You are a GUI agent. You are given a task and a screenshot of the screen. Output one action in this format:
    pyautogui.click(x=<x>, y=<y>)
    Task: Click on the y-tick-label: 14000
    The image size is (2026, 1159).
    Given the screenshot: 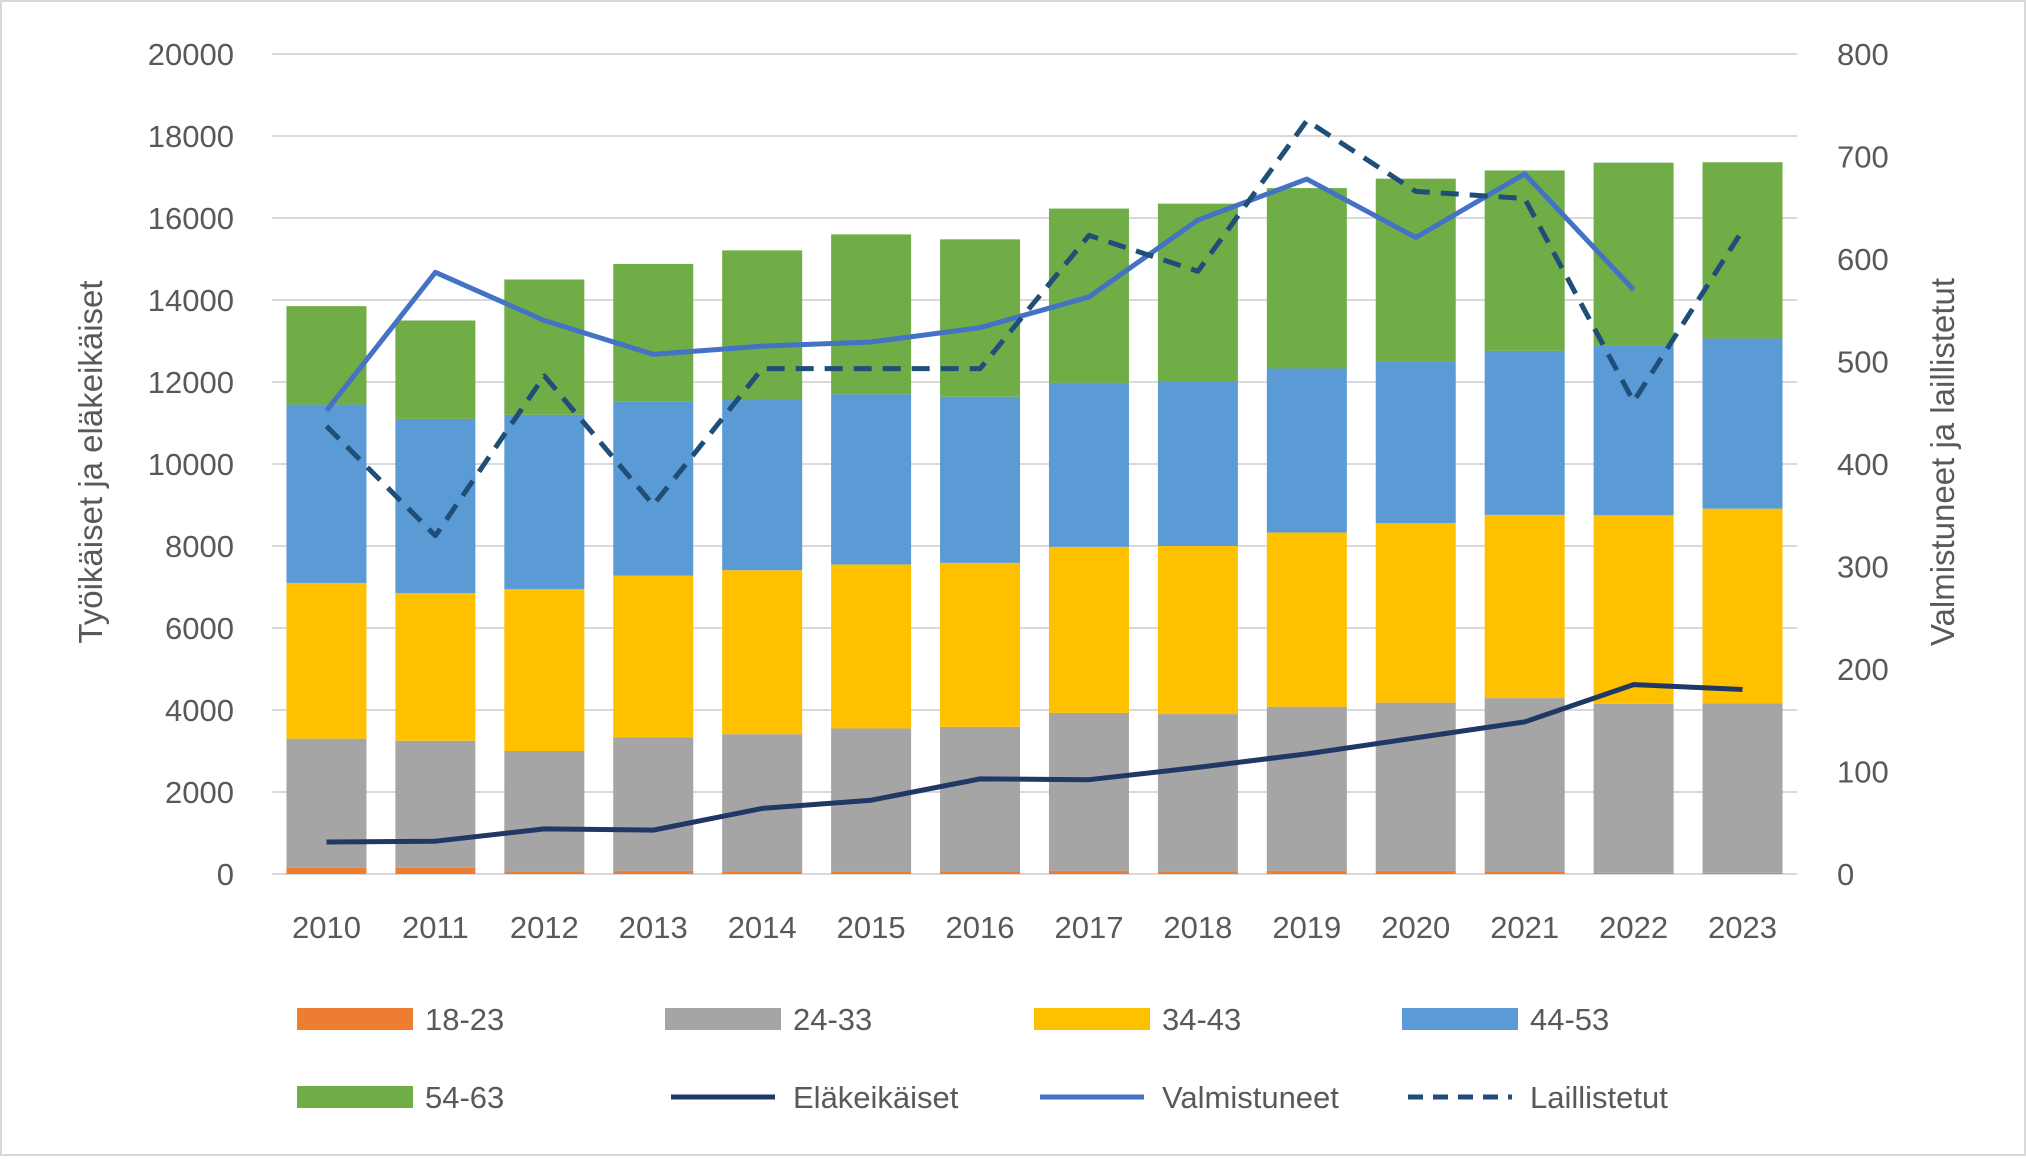 What is the action you would take?
    pyautogui.click(x=191, y=300)
    